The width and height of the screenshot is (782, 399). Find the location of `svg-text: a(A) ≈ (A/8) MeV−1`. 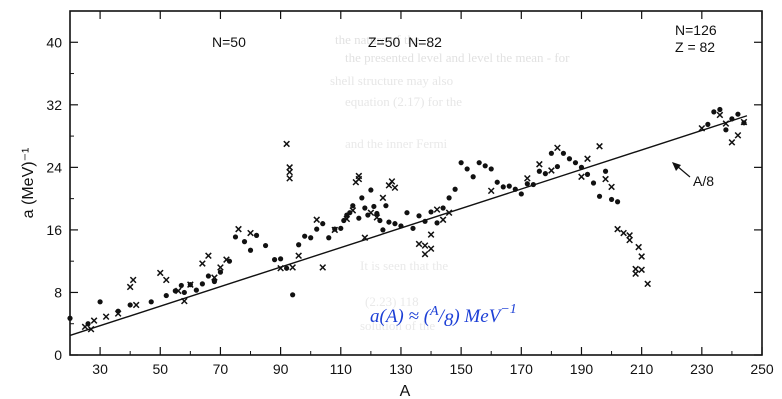

svg-text: a(A) ≈ (A/8) MeV−1 is located at coordinates (443, 316).